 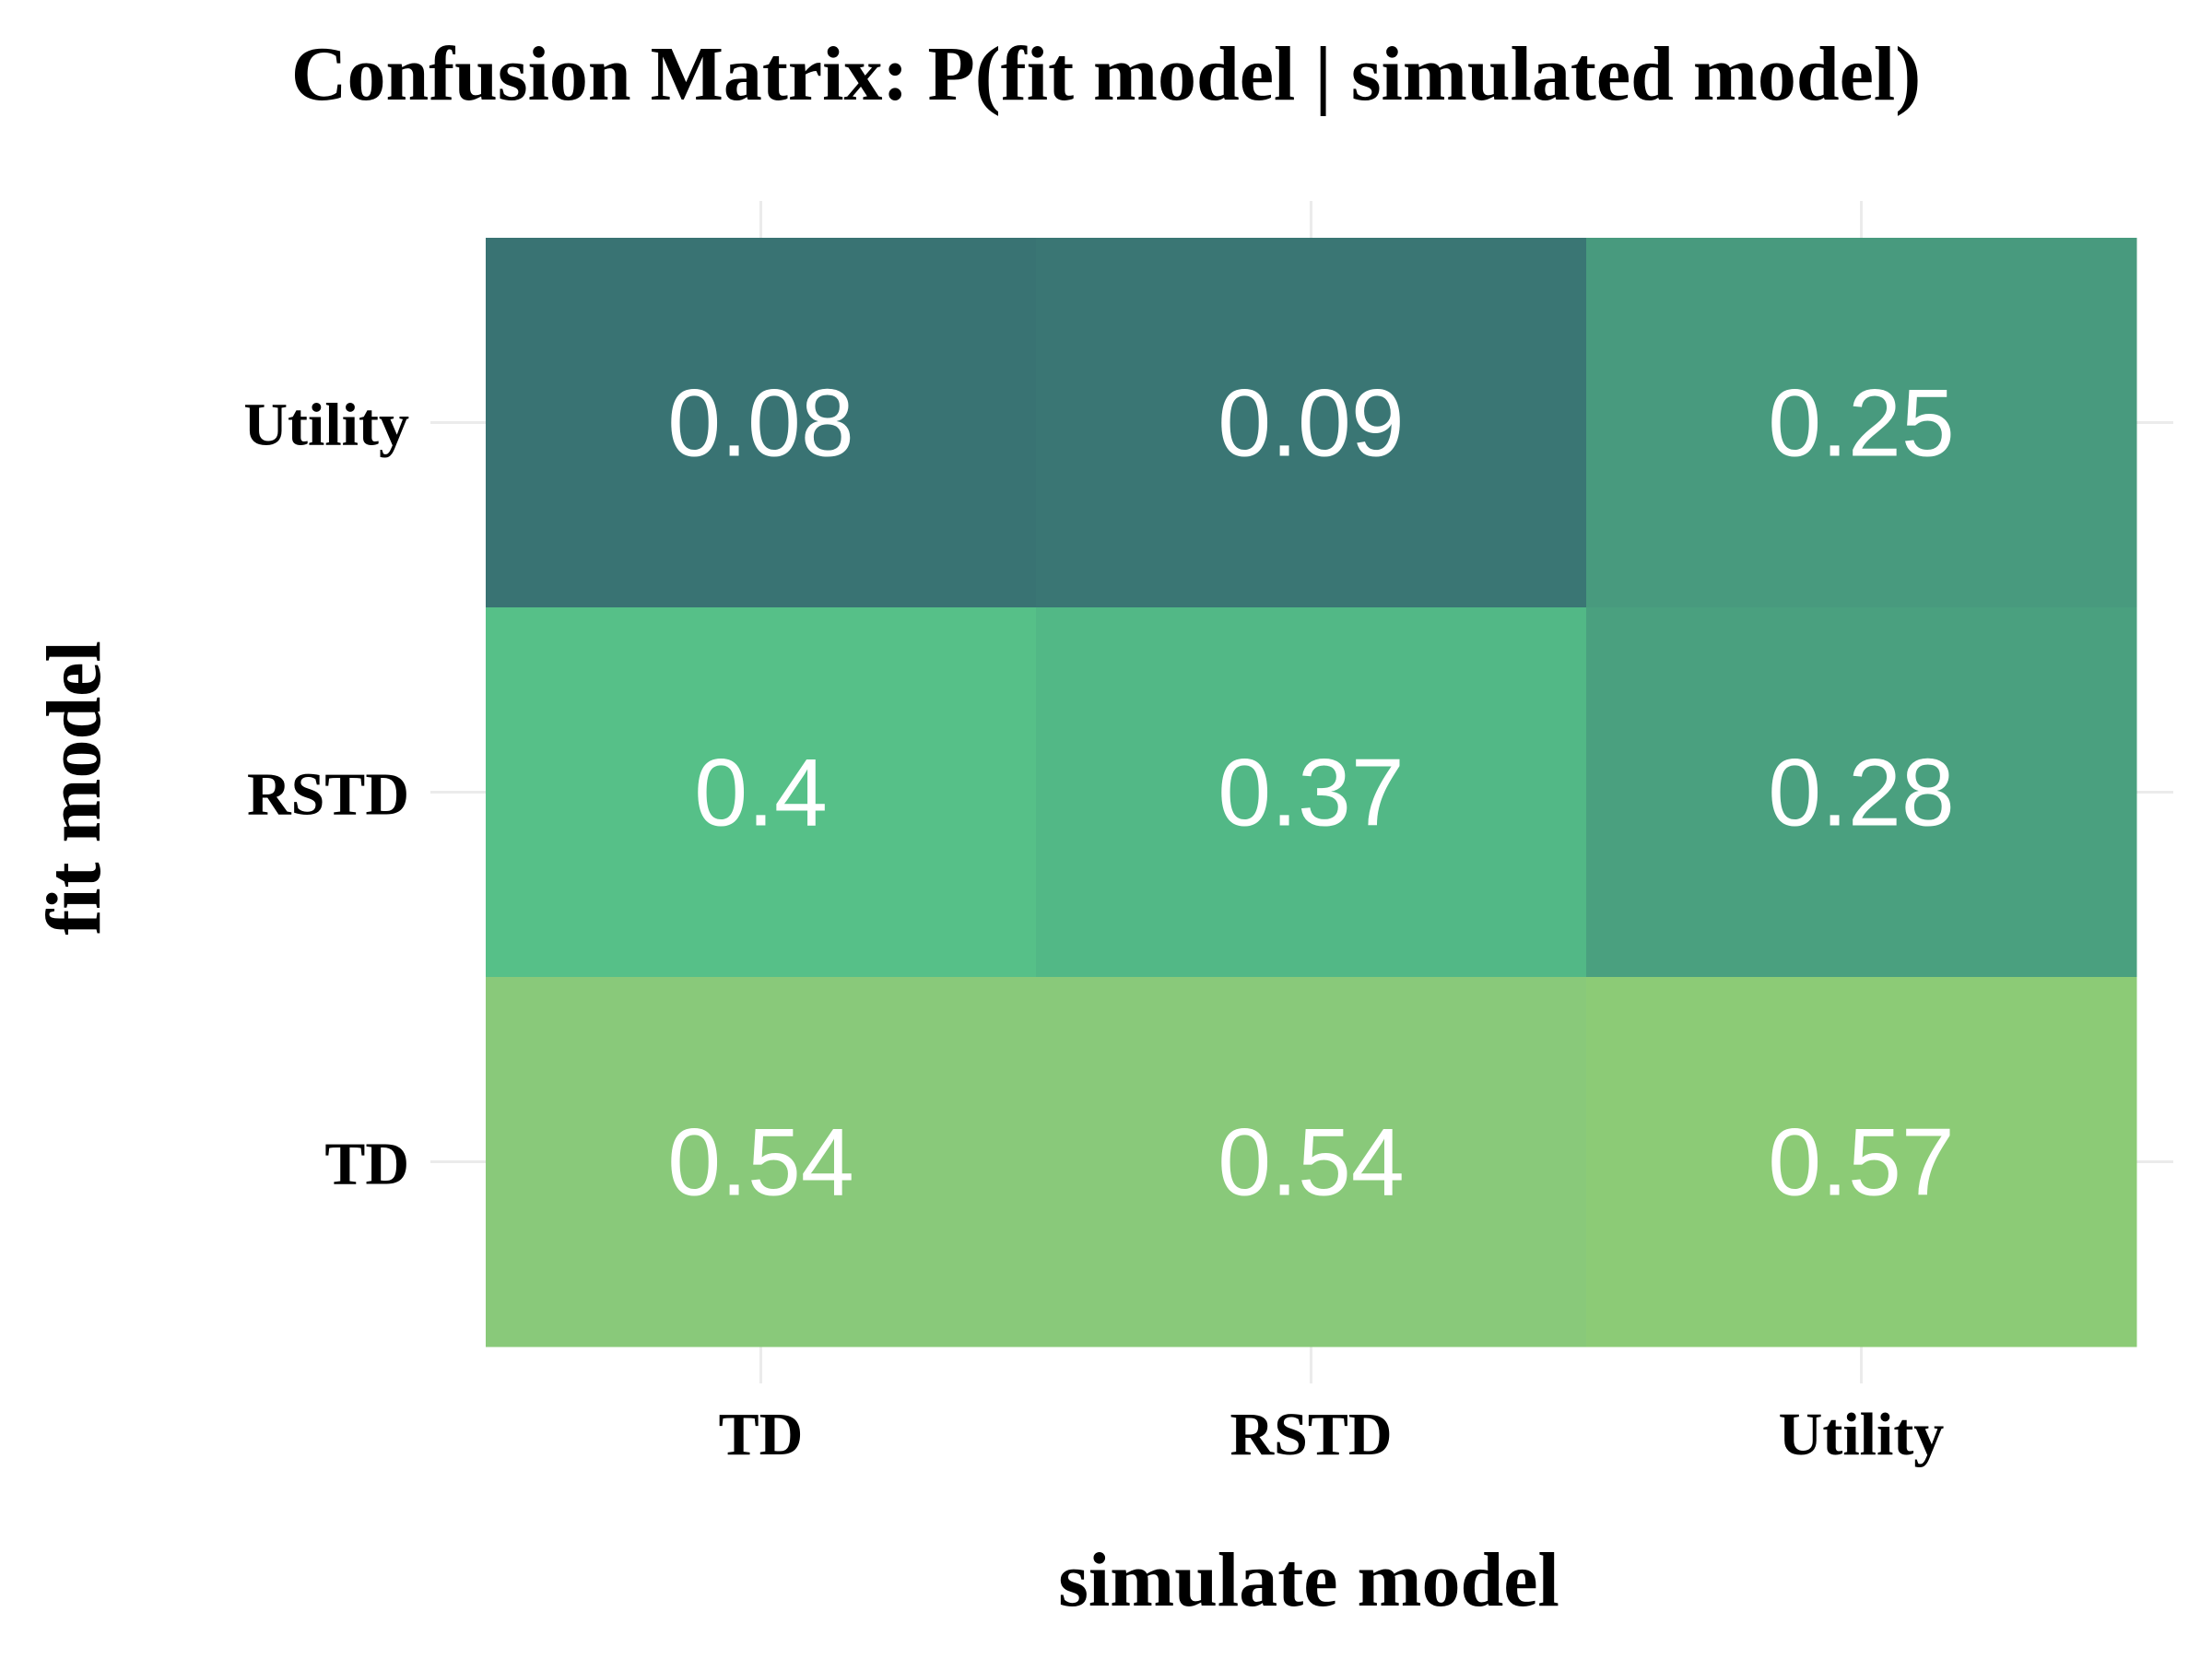 I want to click on cell-value-label: 0.25, so click(x=1861, y=424).